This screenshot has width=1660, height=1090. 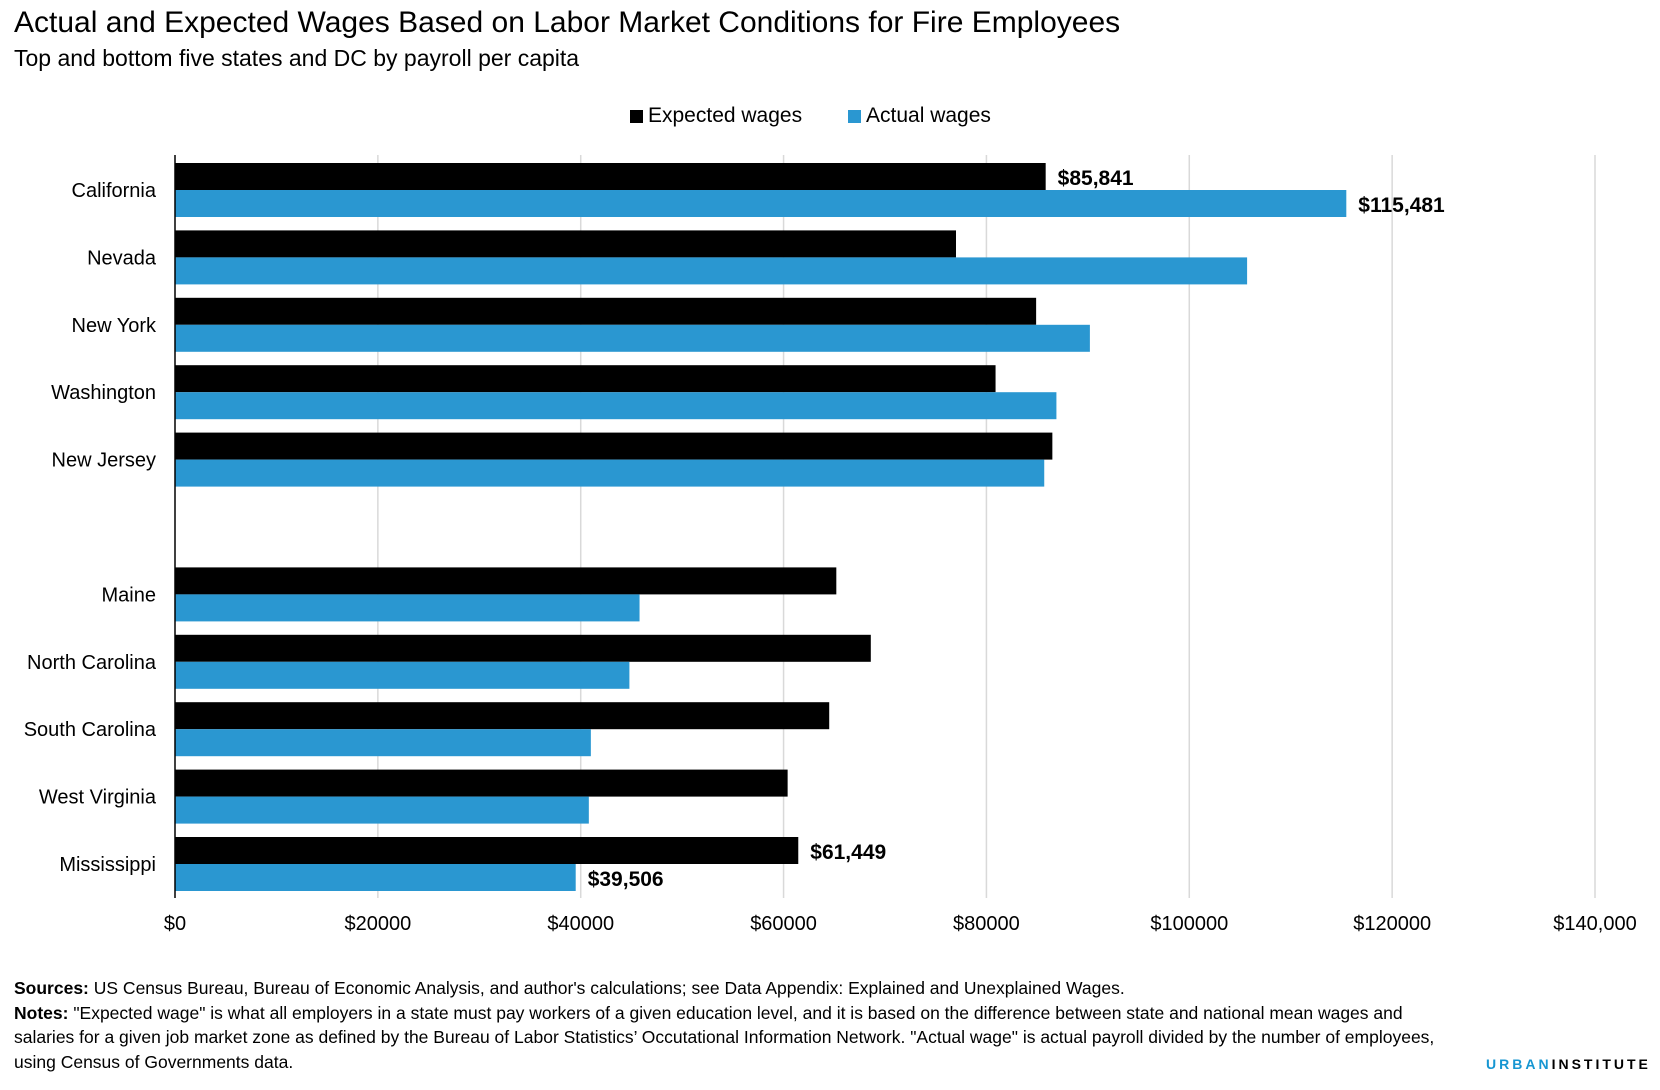 What do you see at coordinates (928, 115) in the screenshot?
I see `legend-label-actual: Actual wages` at bounding box center [928, 115].